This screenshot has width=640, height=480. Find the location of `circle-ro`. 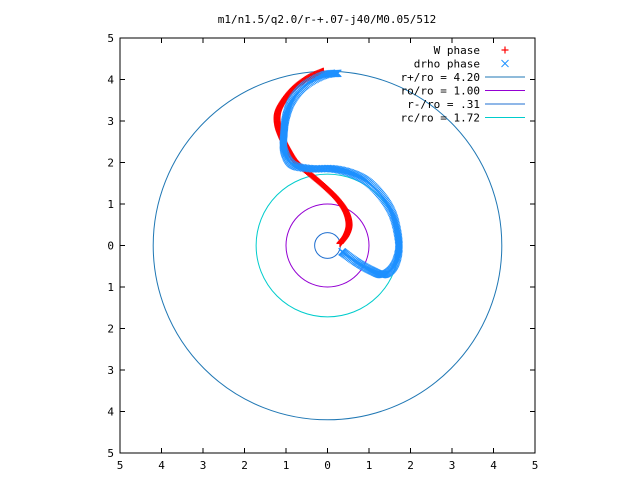

circle-ro is located at coordinates (327, 245).